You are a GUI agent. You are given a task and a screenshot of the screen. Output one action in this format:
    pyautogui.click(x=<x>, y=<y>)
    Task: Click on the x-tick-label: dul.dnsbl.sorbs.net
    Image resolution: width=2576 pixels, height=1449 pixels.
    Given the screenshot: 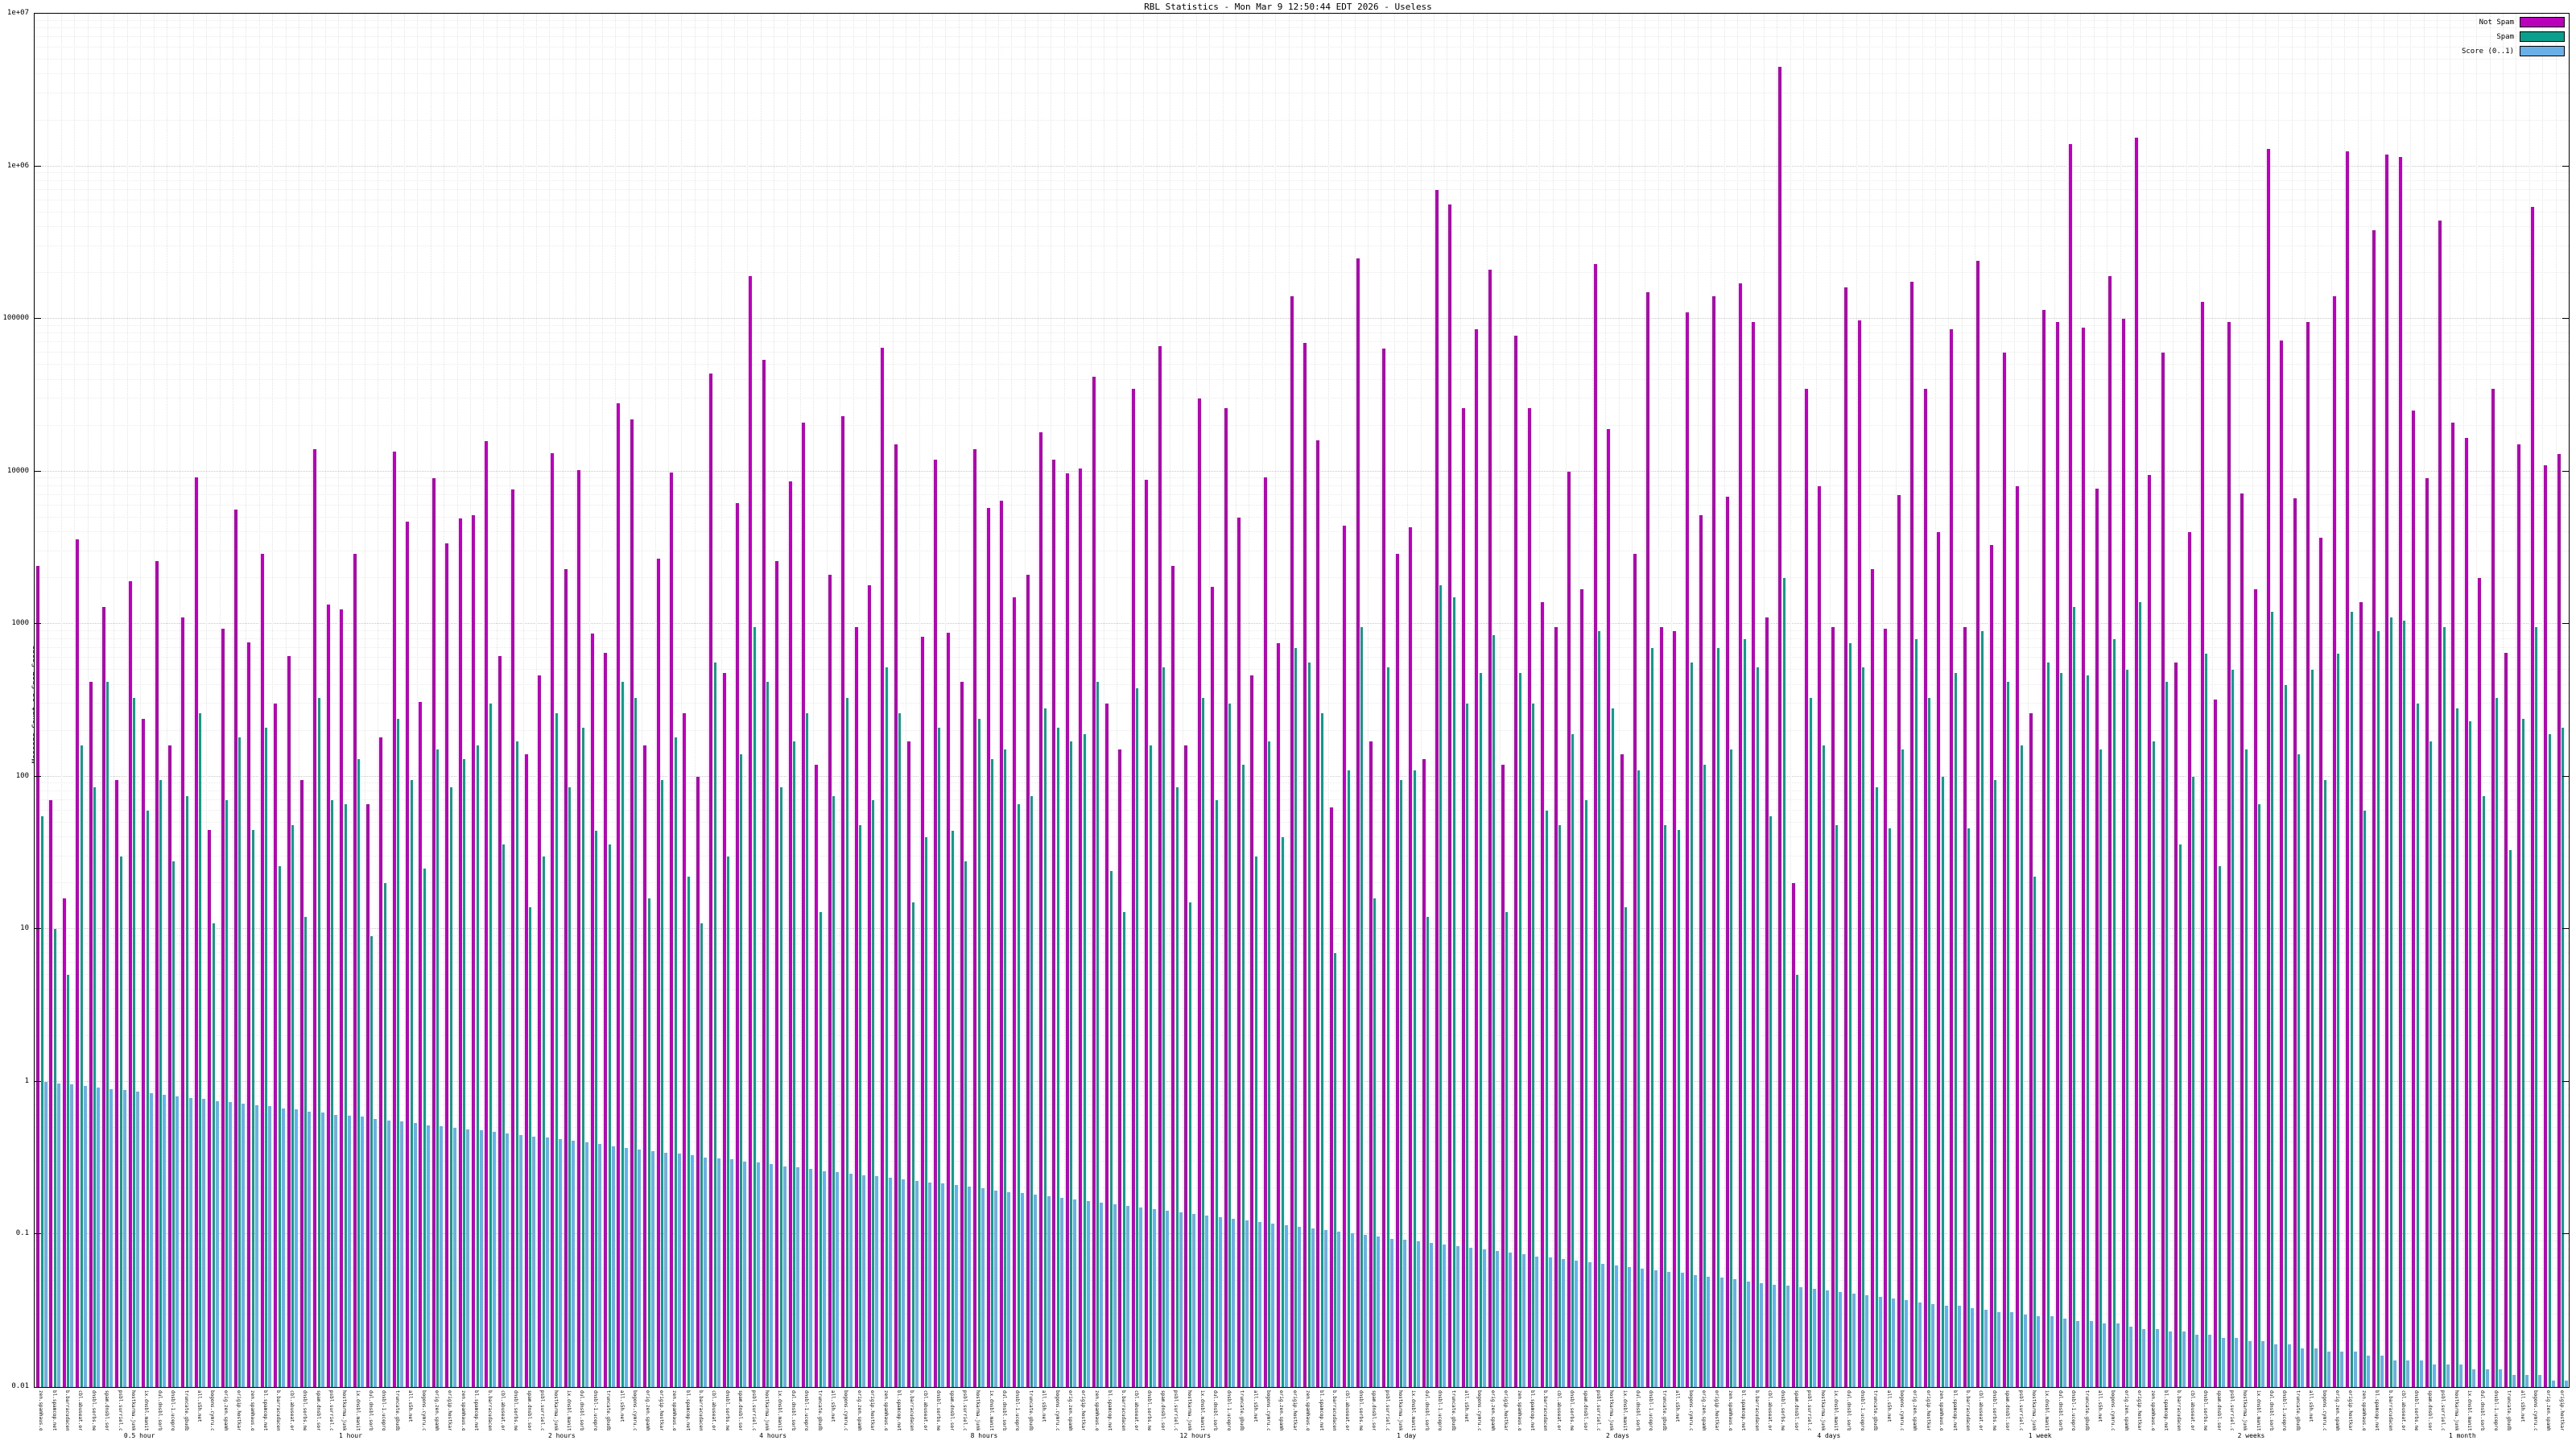 What is the action you would take?
    pyautogui.click(x=582, y=1410)
    